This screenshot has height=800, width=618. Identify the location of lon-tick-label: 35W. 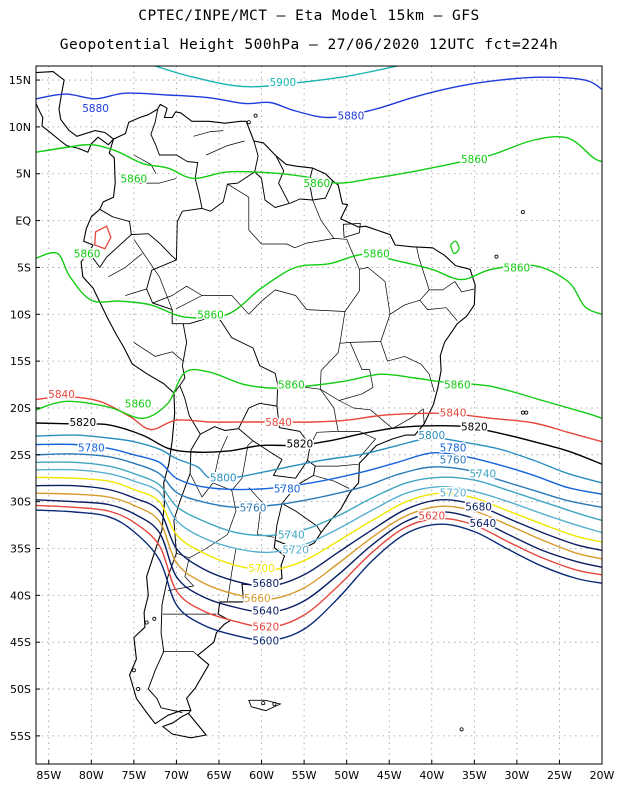
(474, 775).